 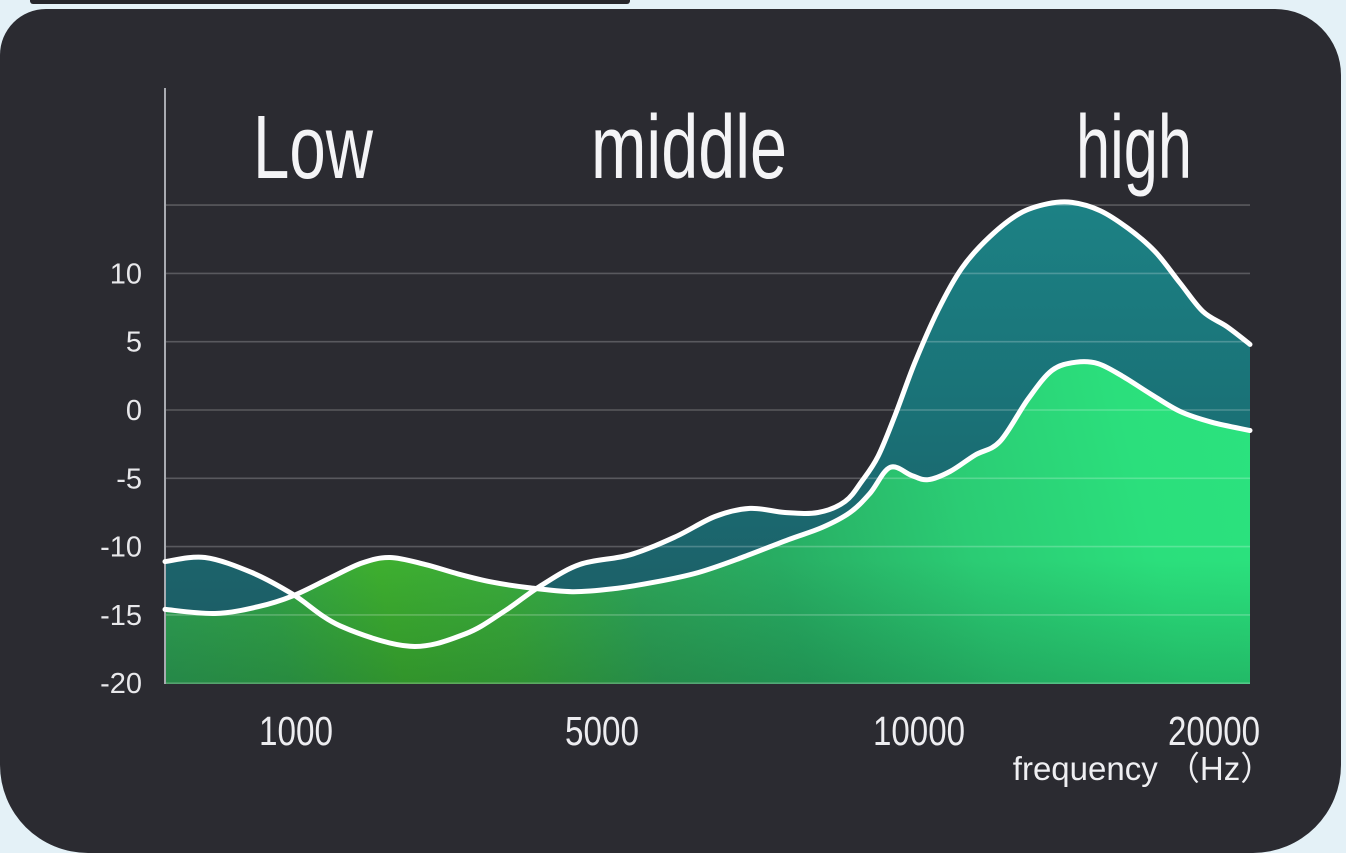 I want to click on band-label-middle: middle, so click(x=689, y=148).